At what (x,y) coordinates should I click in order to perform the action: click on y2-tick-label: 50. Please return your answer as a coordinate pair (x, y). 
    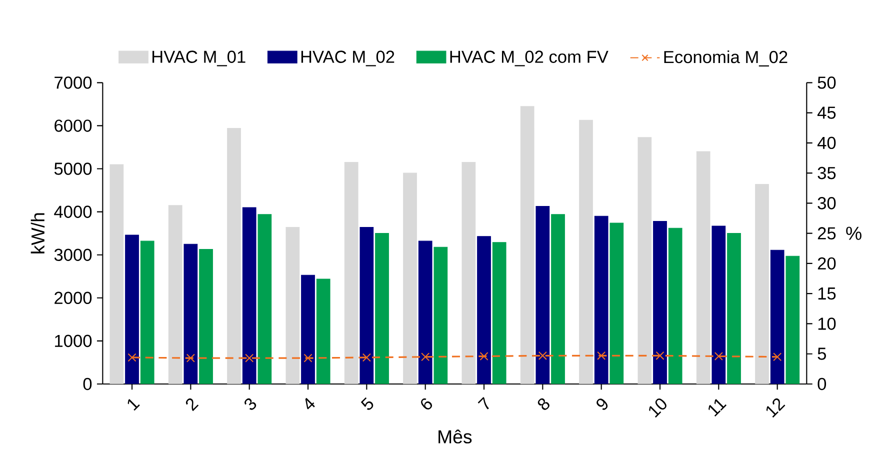
    Looking at the image, I should click on (827, 82).